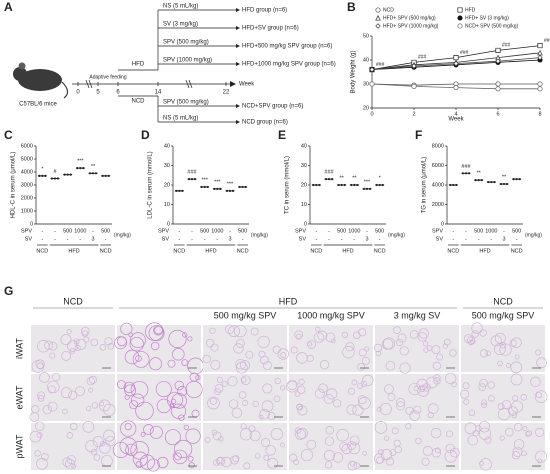 This screenshot has width=550, height=474. What do you see at coordinates (388, 10) in the screenshot?
I see `legend-label: NCD` at bounding box center [388, 10].